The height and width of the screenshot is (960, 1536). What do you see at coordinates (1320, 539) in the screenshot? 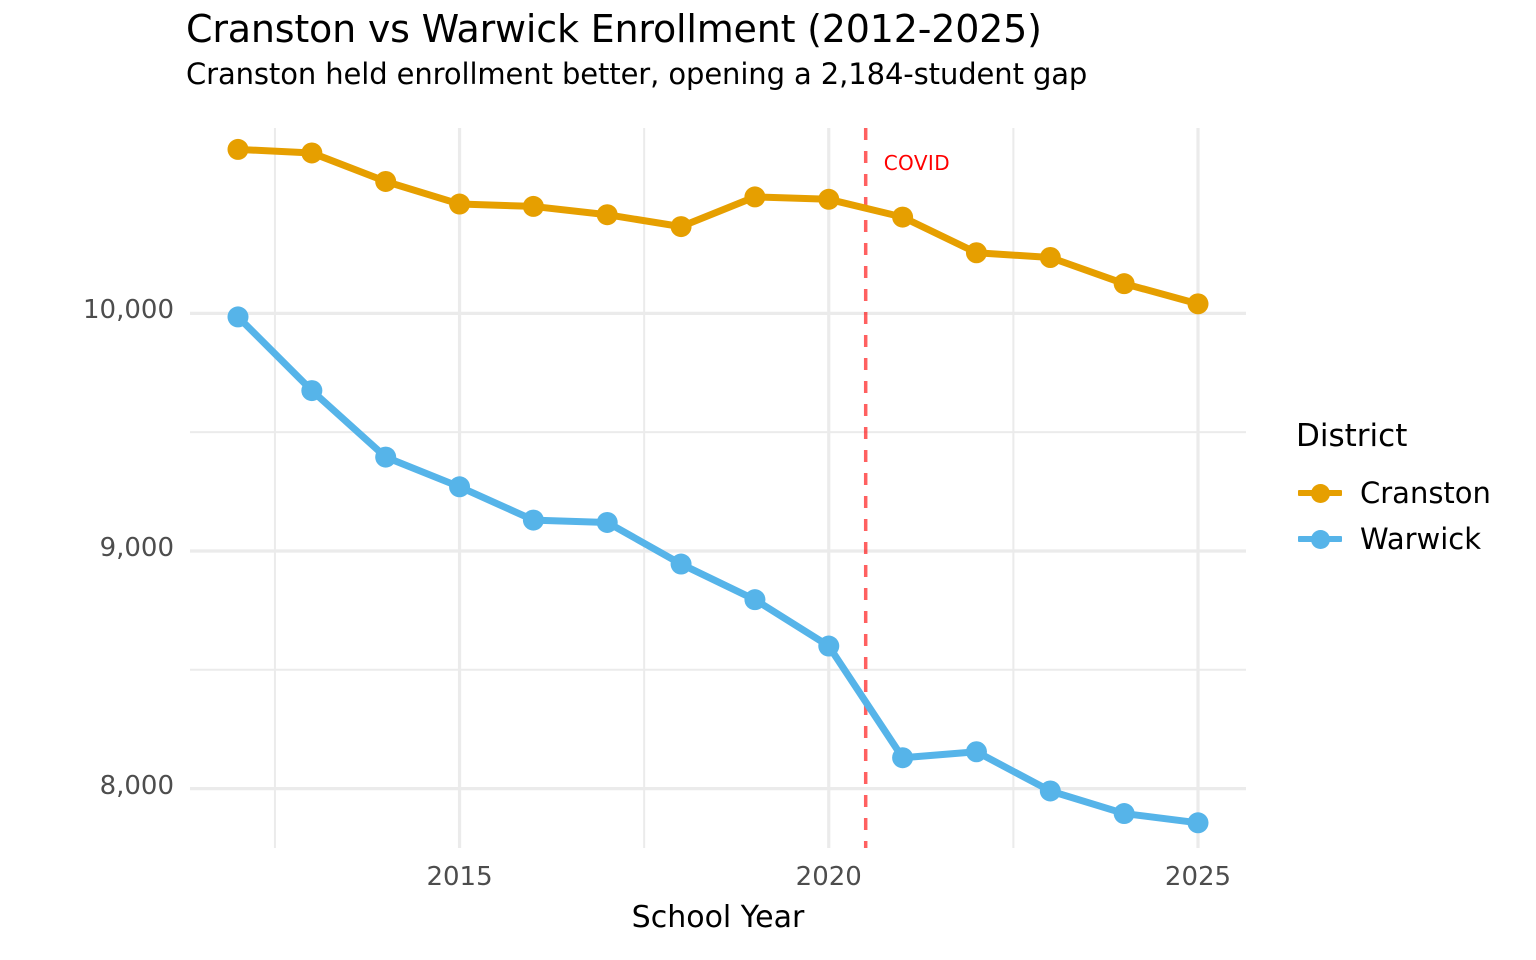
I see `legend-key-warwick-icon` at bounding box center [1320, 539].